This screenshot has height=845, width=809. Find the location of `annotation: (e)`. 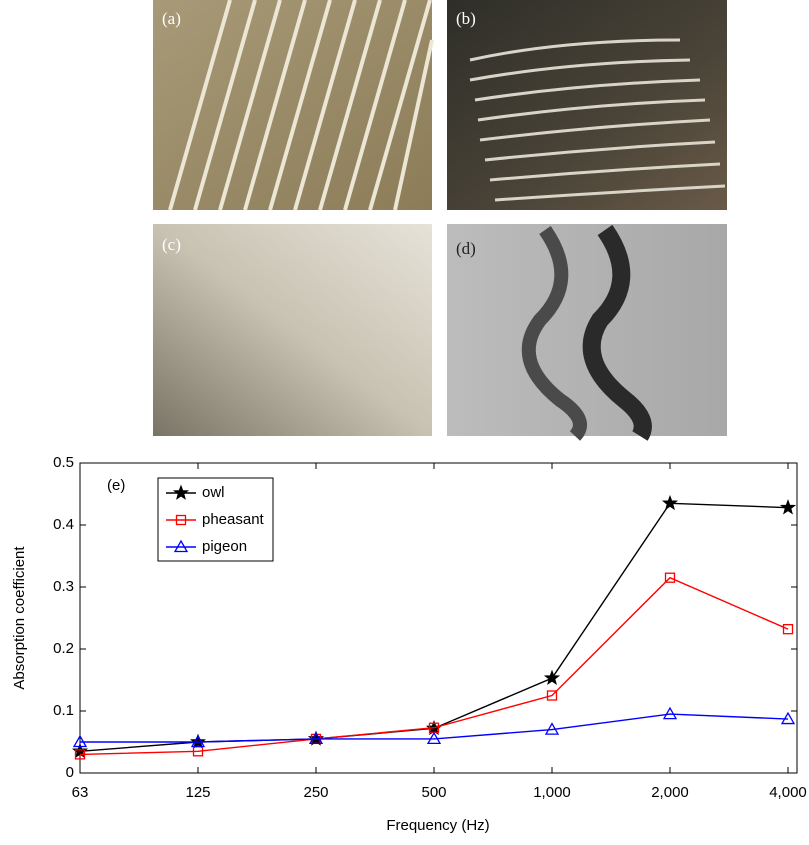

annotation: (e) is located at coordinates (116, 485).